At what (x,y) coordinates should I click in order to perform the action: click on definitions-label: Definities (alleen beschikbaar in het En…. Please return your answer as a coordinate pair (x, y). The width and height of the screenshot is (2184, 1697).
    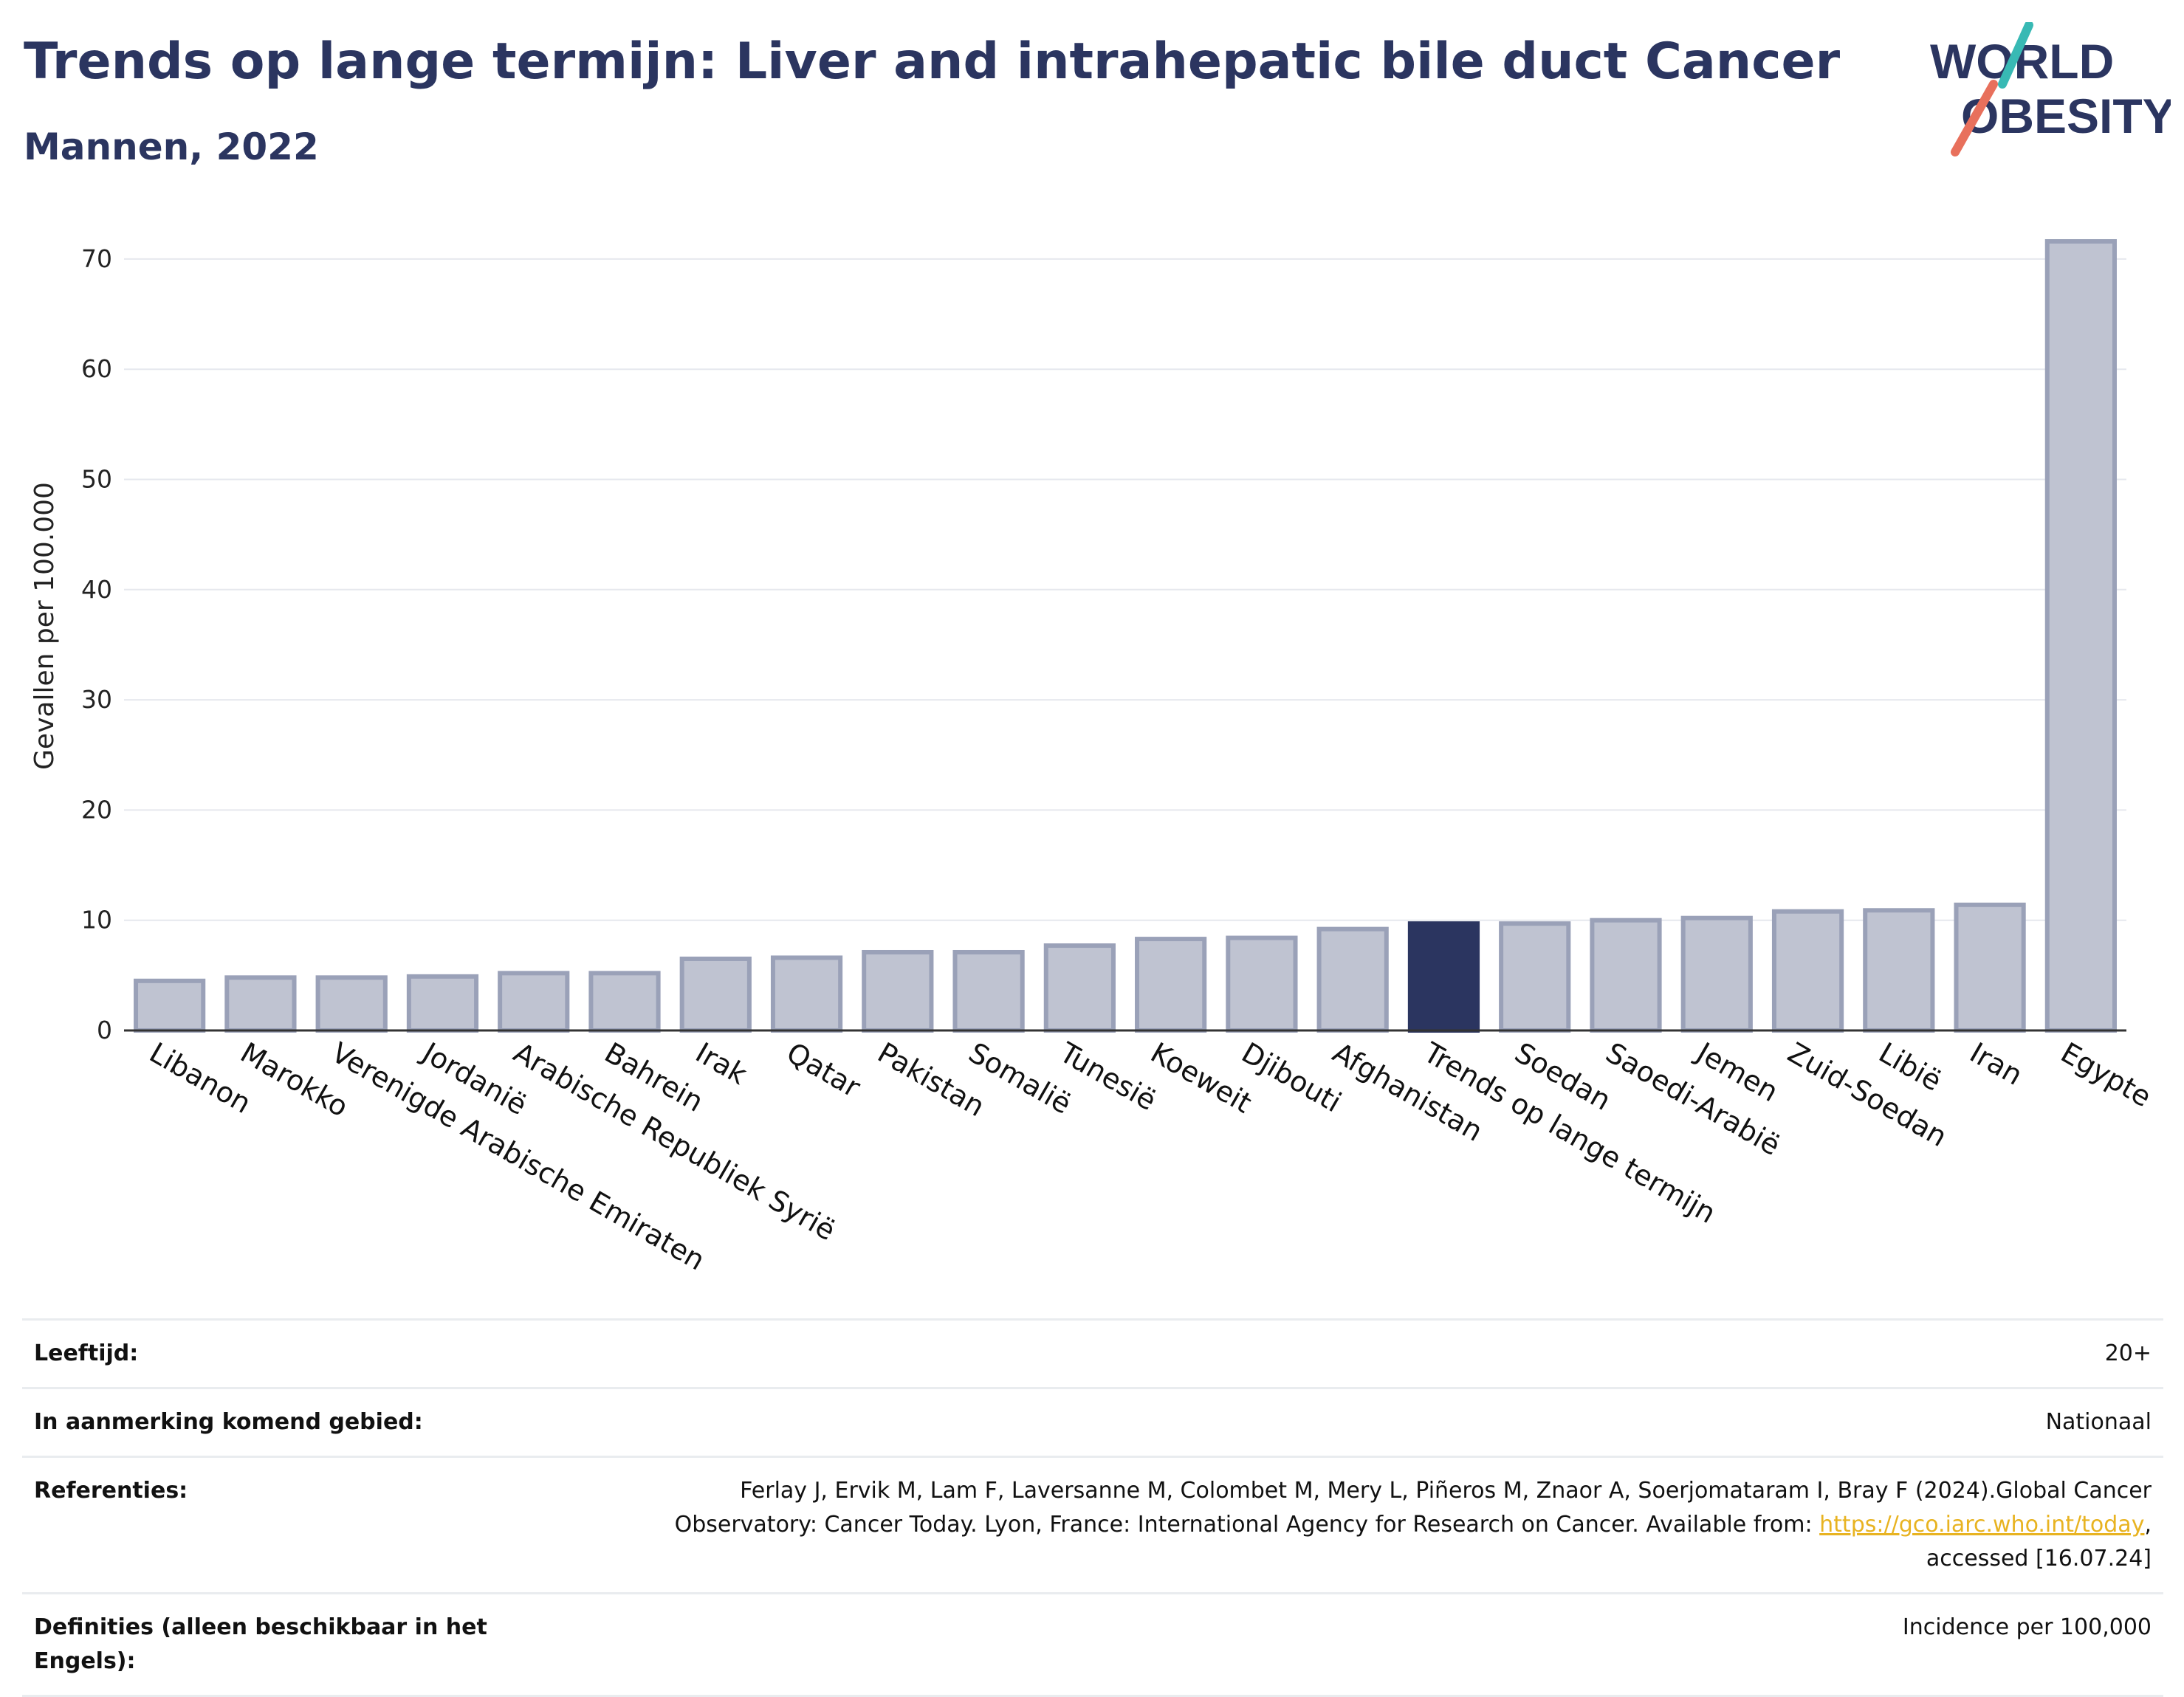
    Looking at the image, I should click on (260, 1644).